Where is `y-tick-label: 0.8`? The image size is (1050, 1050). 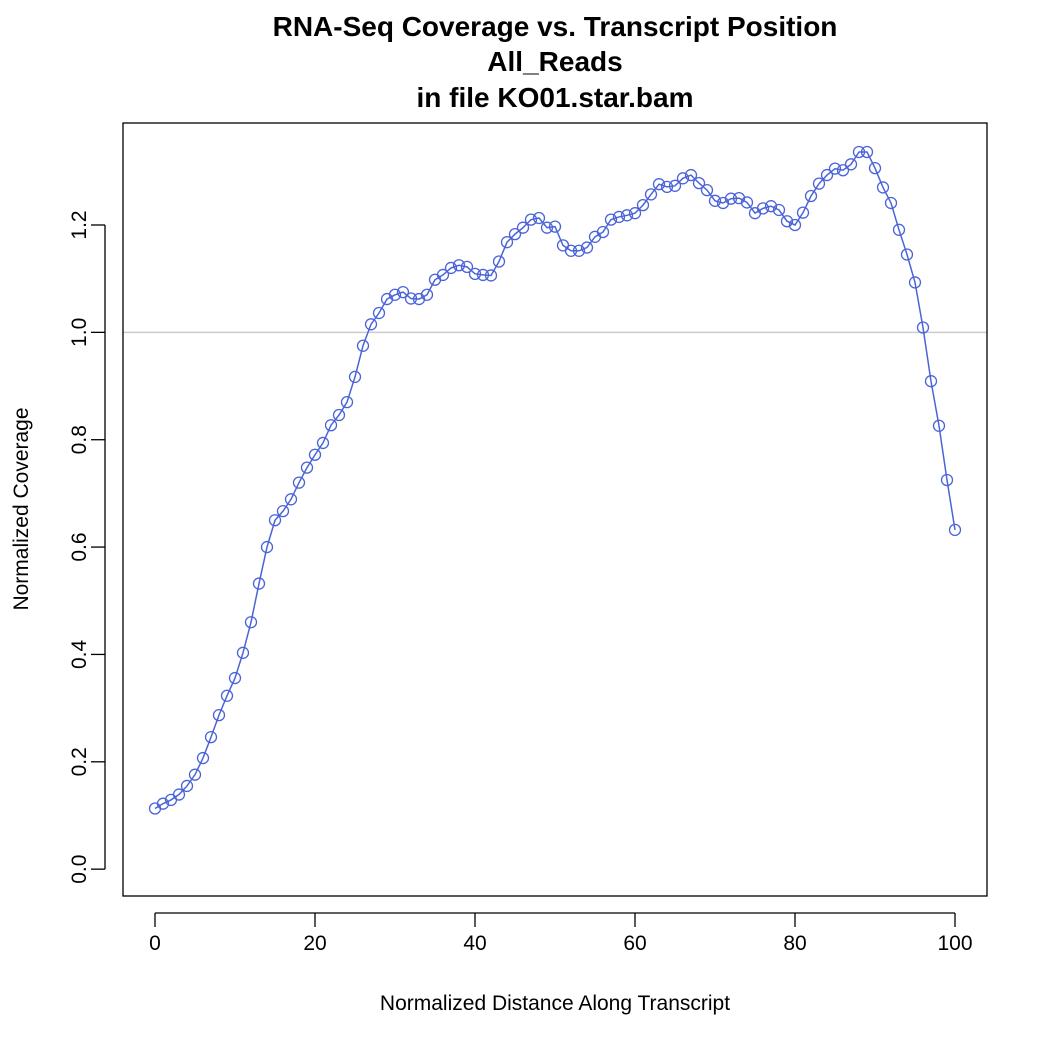
y-tick-label: 0.8 is located at coordinates (79, 439).